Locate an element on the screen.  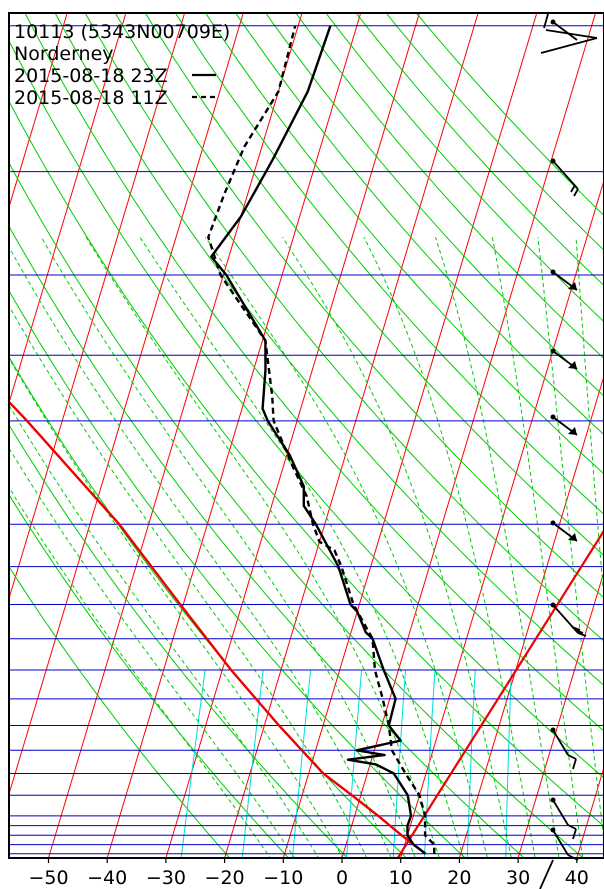
x-tick-label: −10 is located at coordinates (283, 878).